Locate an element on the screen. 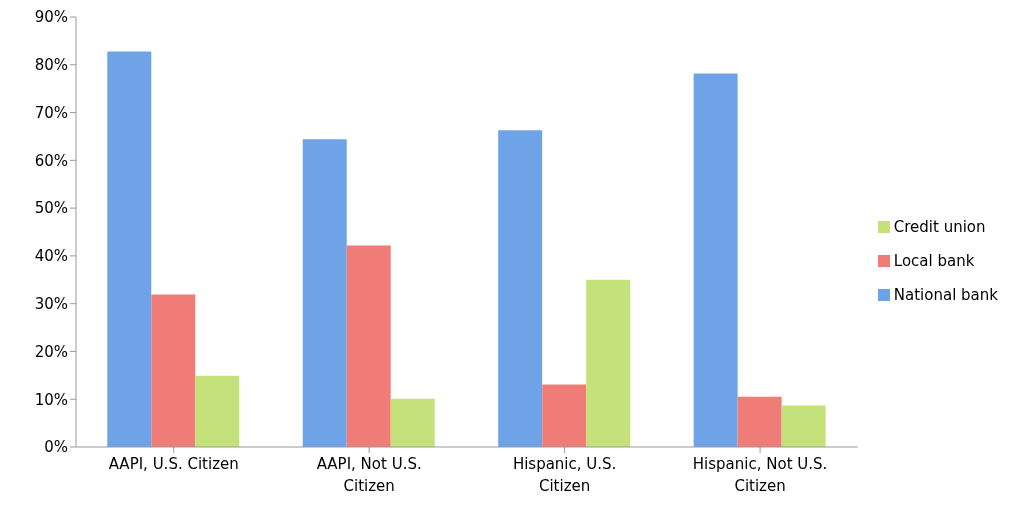 This screenshot has height=518, width=1026. y-tick-label: 60% is located at coordinates (51, 160).